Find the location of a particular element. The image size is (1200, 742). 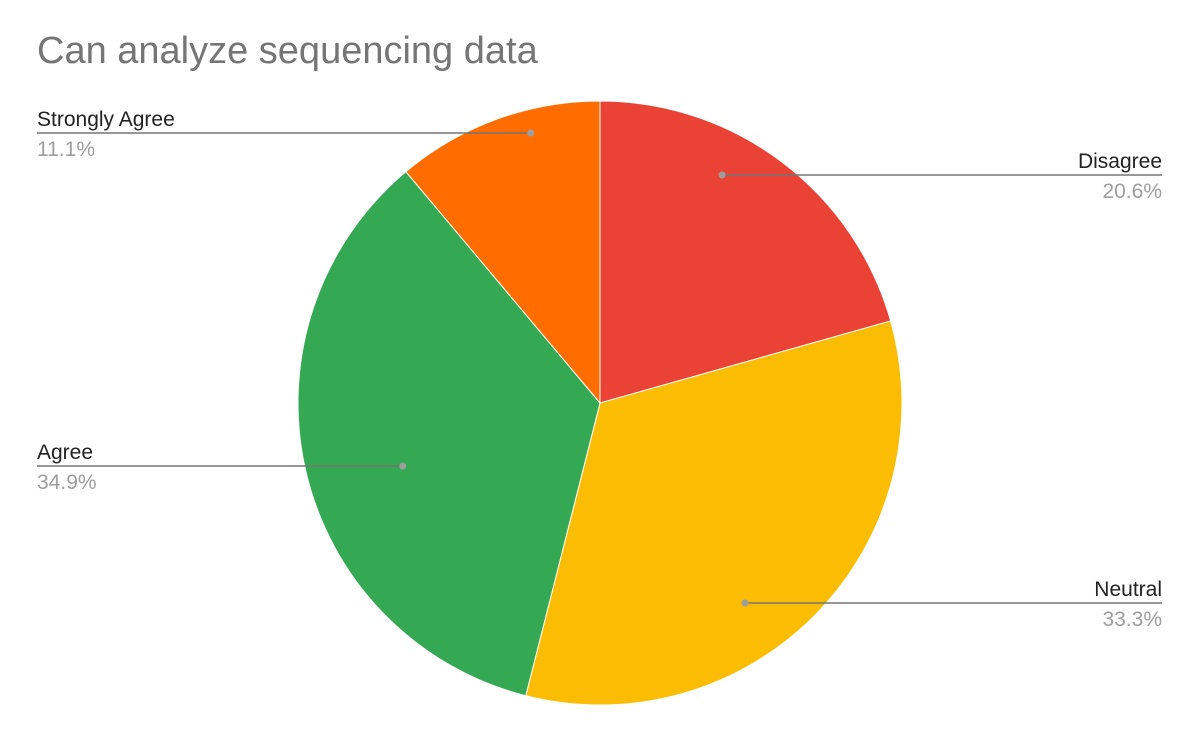

leader-dot-agree is located at coordinates (403, 466).